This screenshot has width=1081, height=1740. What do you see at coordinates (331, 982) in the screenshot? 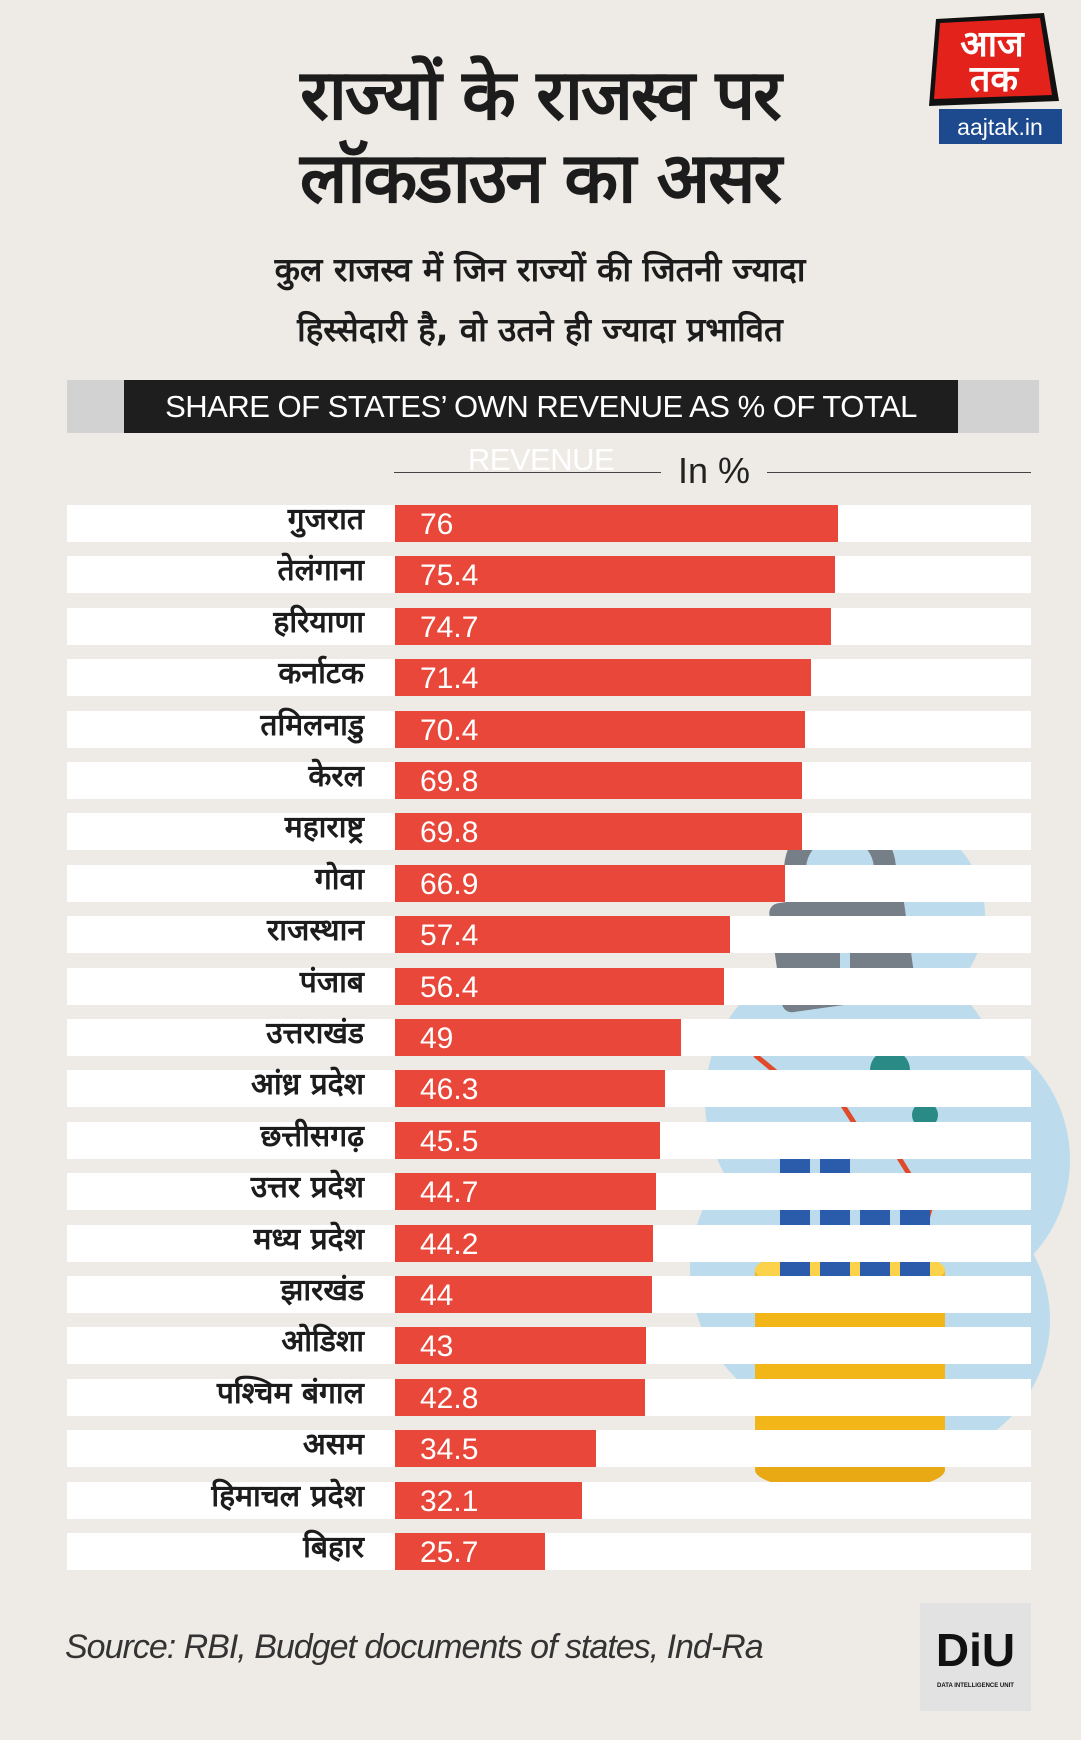
I see `category-label: पंजाब` at bounding box center [331, 982].